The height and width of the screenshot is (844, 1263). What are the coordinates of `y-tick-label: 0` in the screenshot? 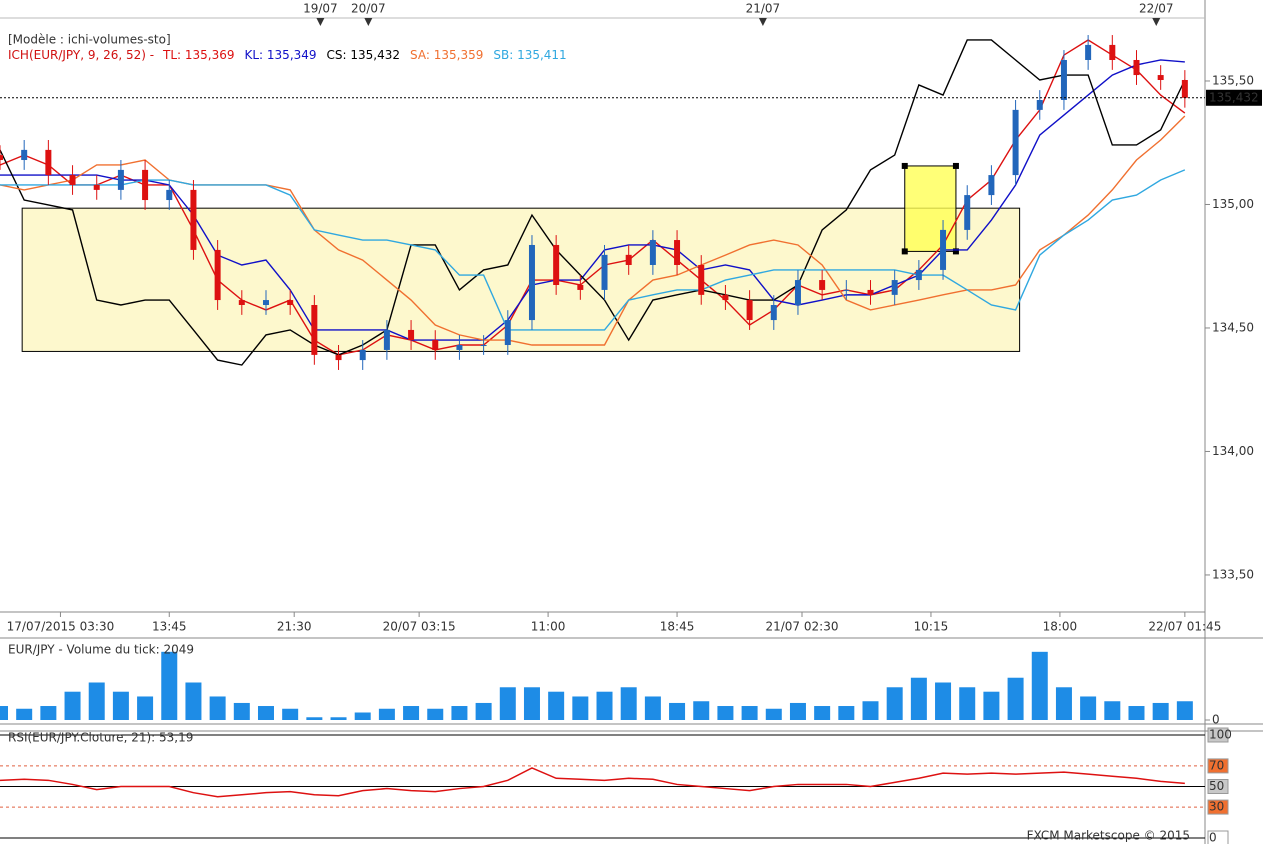 It's located at (1216, 720).